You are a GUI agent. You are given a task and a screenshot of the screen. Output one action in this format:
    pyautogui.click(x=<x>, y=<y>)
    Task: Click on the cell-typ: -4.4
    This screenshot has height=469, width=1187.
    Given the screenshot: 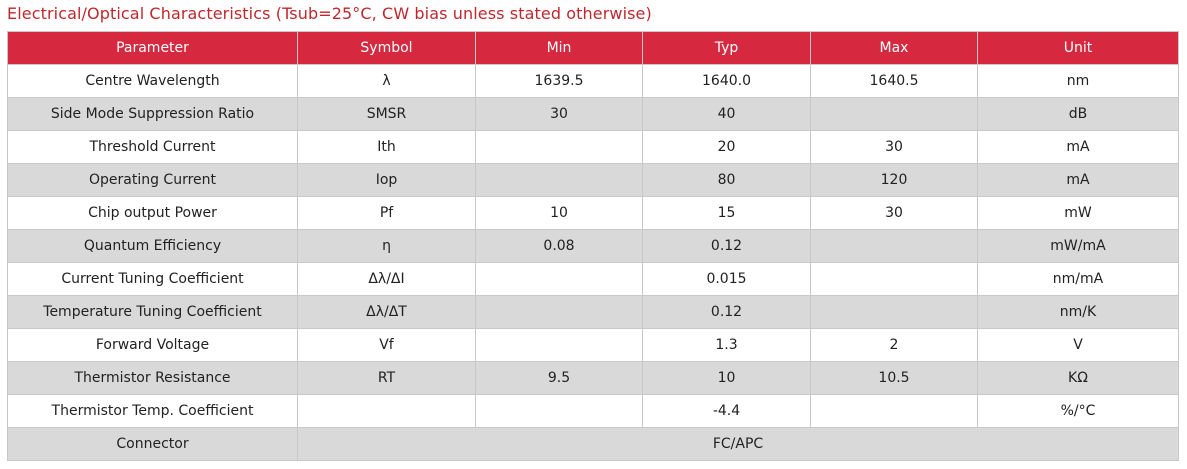 What is the action you would take?
    pyautogui.click(x=726, y=411)
    